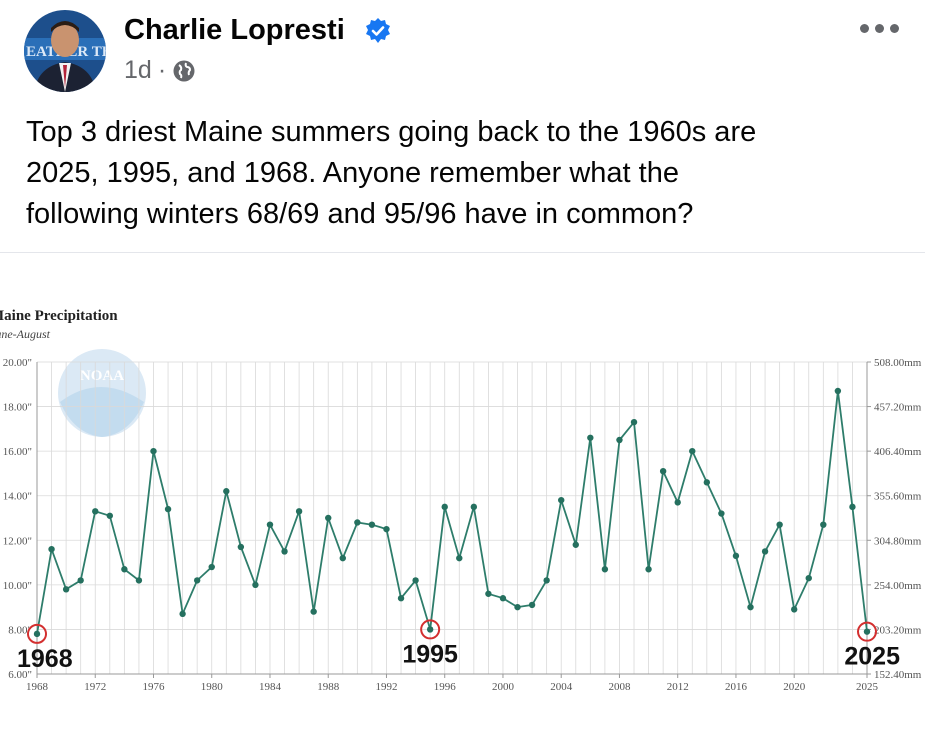  Describe the element at coordinates (678, 687) in the screenshot. I see `x-tick-label: 2012` at that location.